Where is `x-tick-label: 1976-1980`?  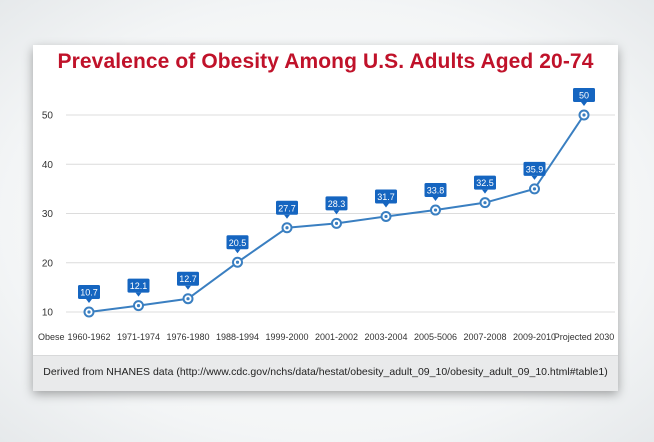
x-tick-label: 1976-1980 is located at coordinates (187, 337).